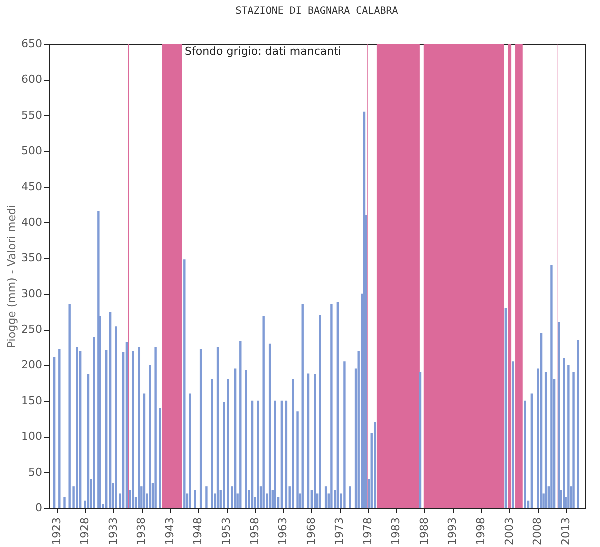  What do you see at coordinates (198, 532) in the screenshot?
I see `x-tick-label: 1948` at bounding box center [198, 532].